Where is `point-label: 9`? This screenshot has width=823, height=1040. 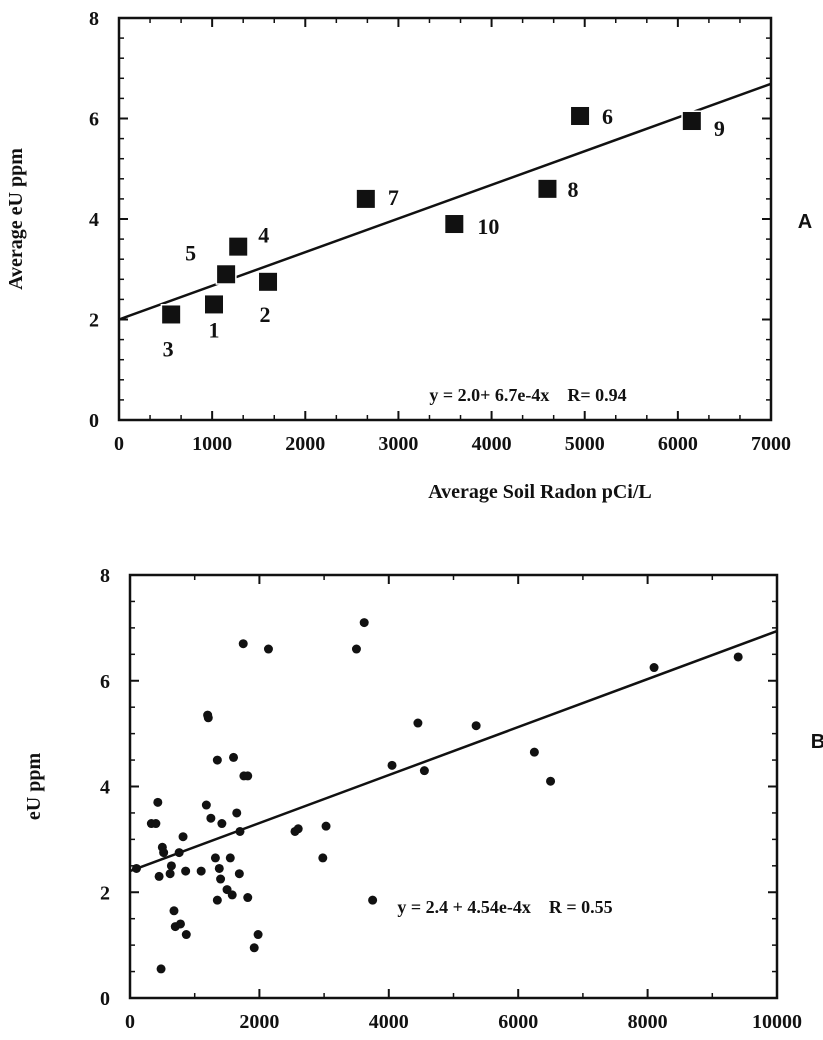
point-label: 9 is located at coordinates (719, 128).